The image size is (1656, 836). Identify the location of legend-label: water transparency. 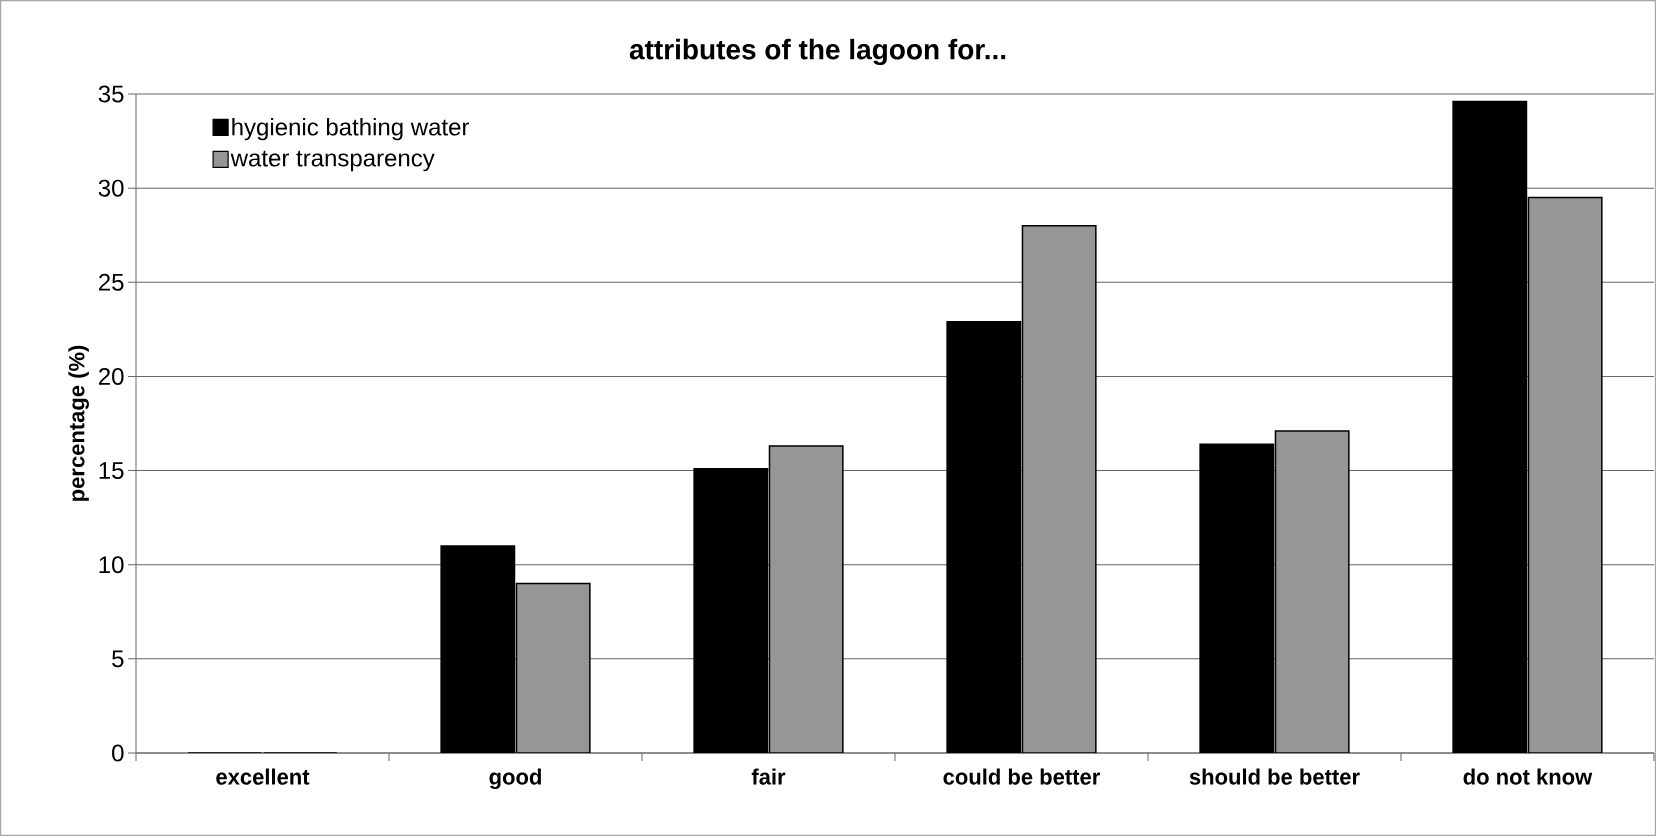
(332, 161).